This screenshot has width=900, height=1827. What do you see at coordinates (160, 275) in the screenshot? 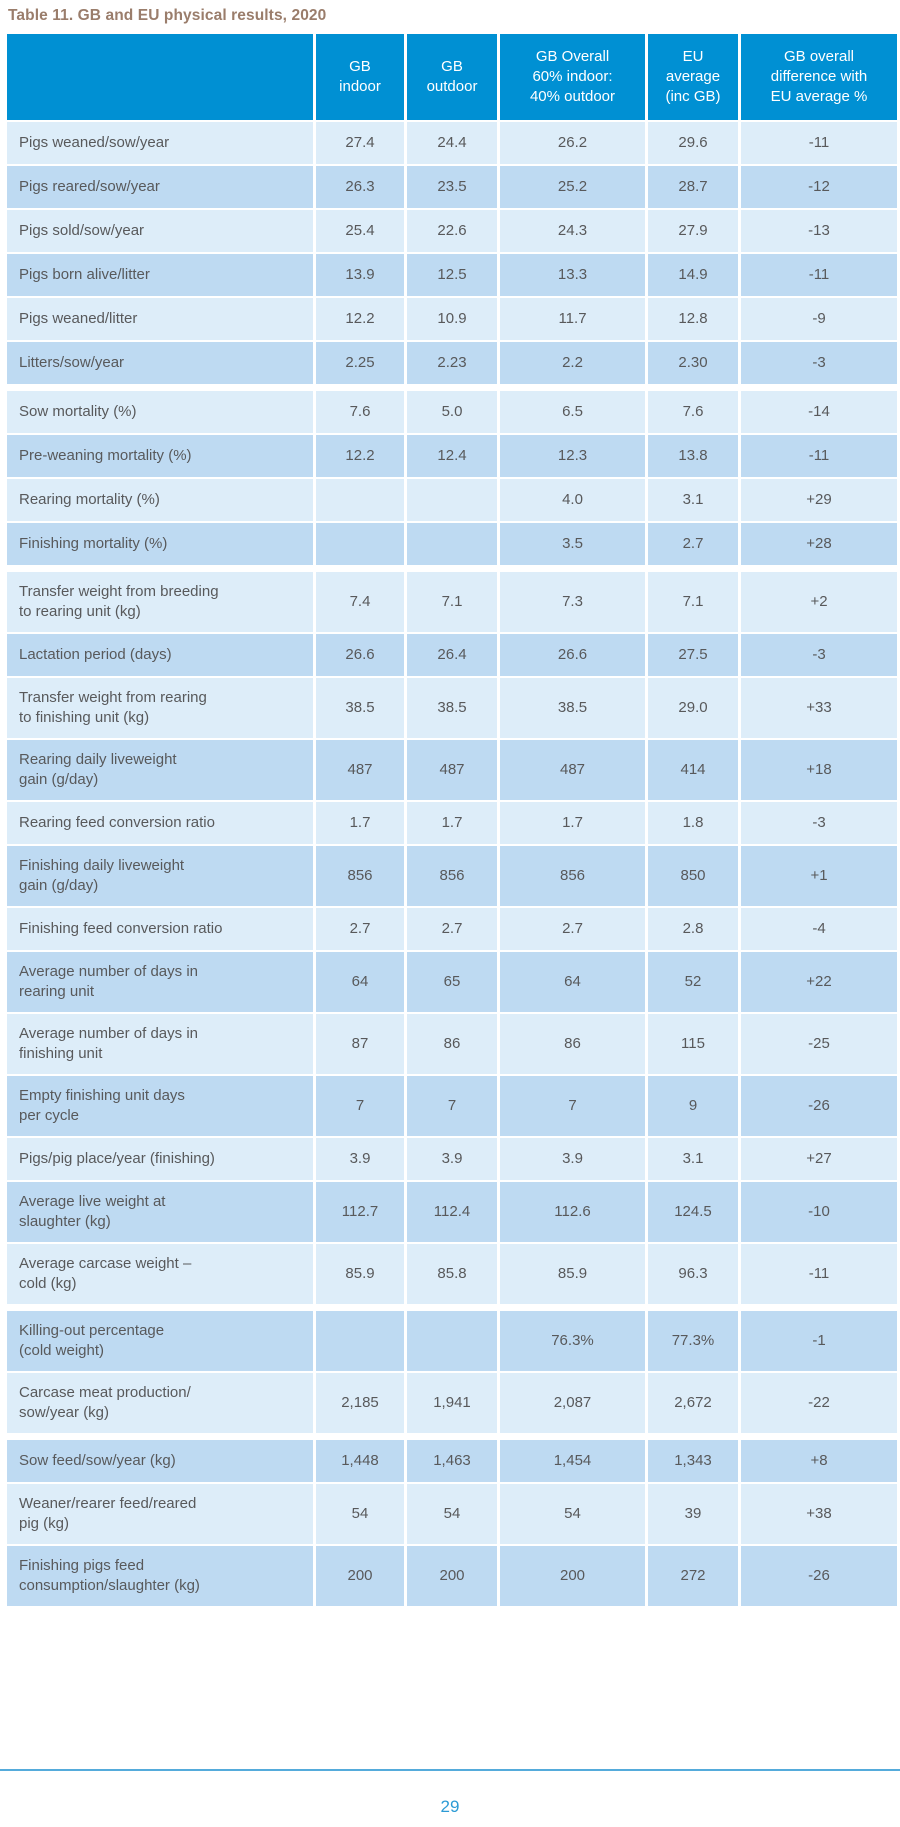
I see `row-label: Pigs born alive/litter` at bounding box center [160, 275].